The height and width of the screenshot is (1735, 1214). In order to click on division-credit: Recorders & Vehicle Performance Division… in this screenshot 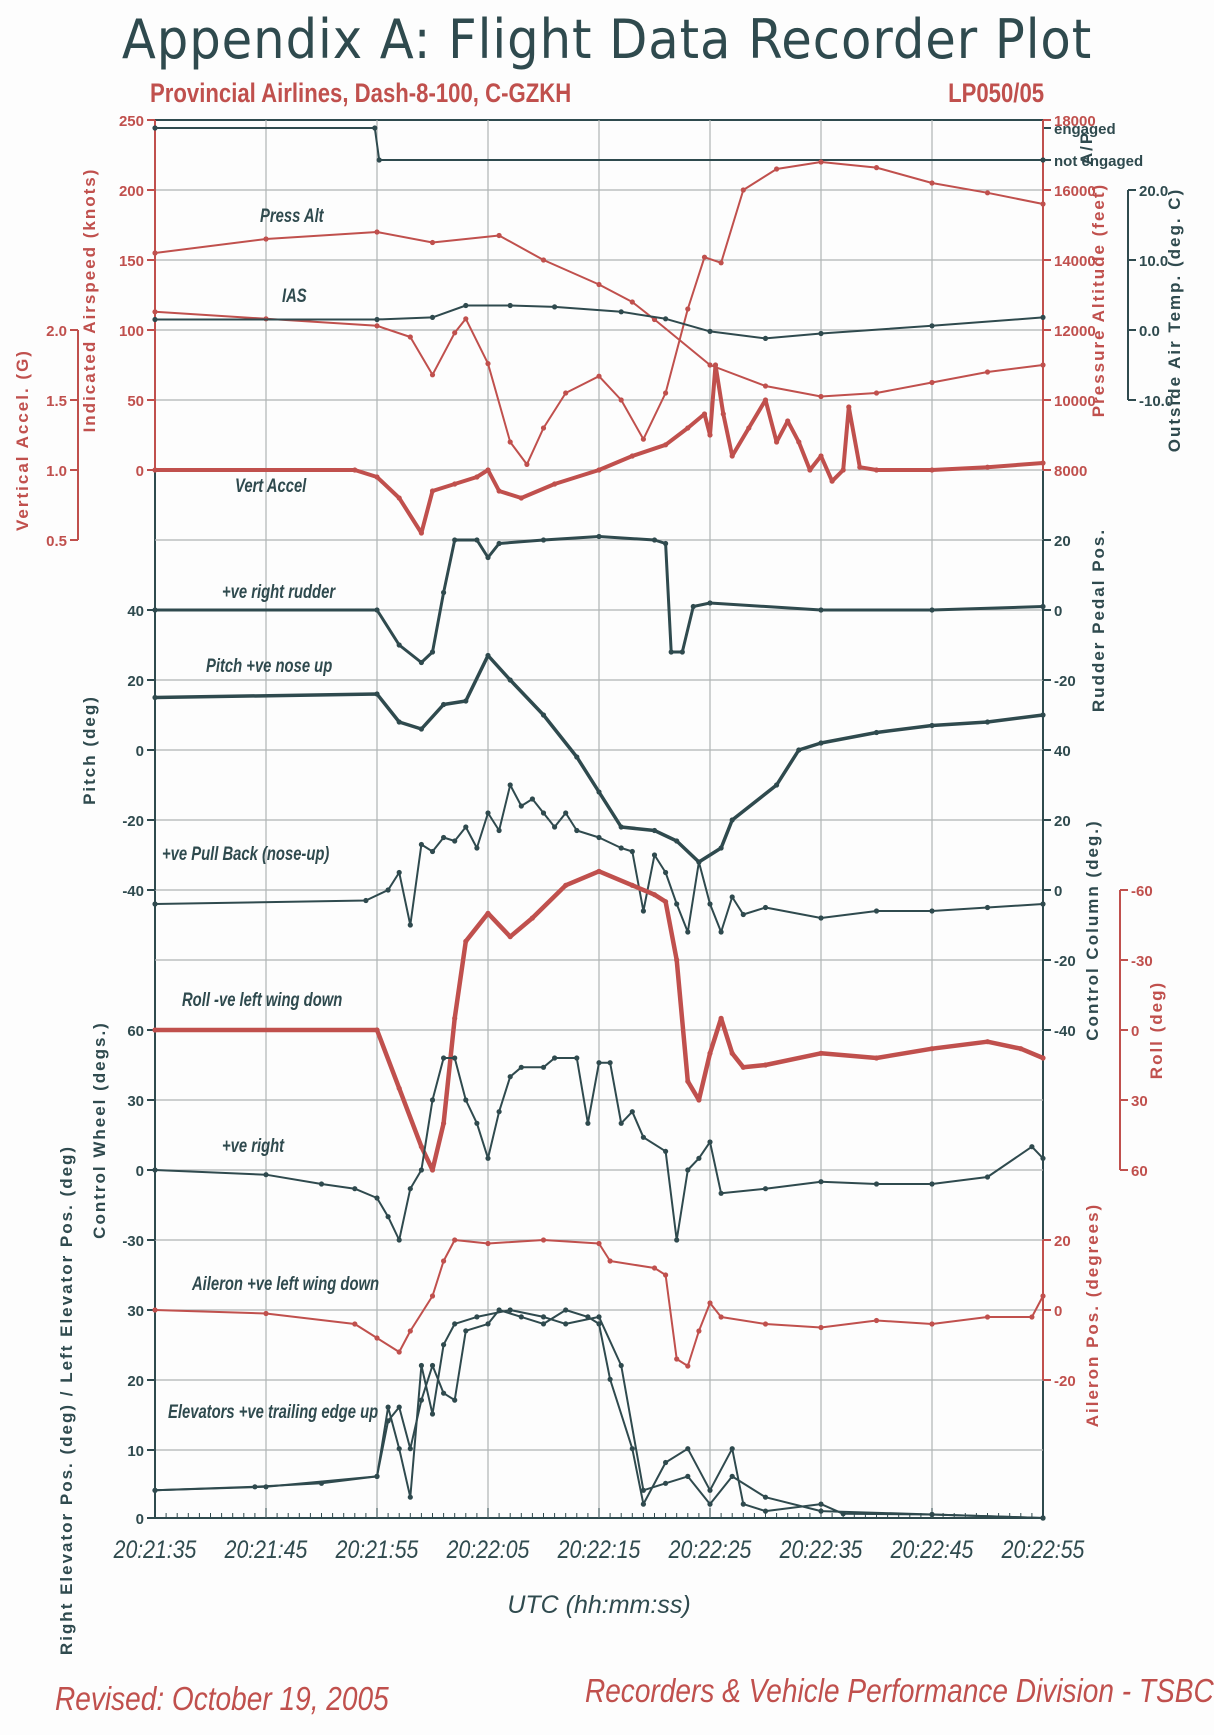, I will do `click(899, 1690)`.